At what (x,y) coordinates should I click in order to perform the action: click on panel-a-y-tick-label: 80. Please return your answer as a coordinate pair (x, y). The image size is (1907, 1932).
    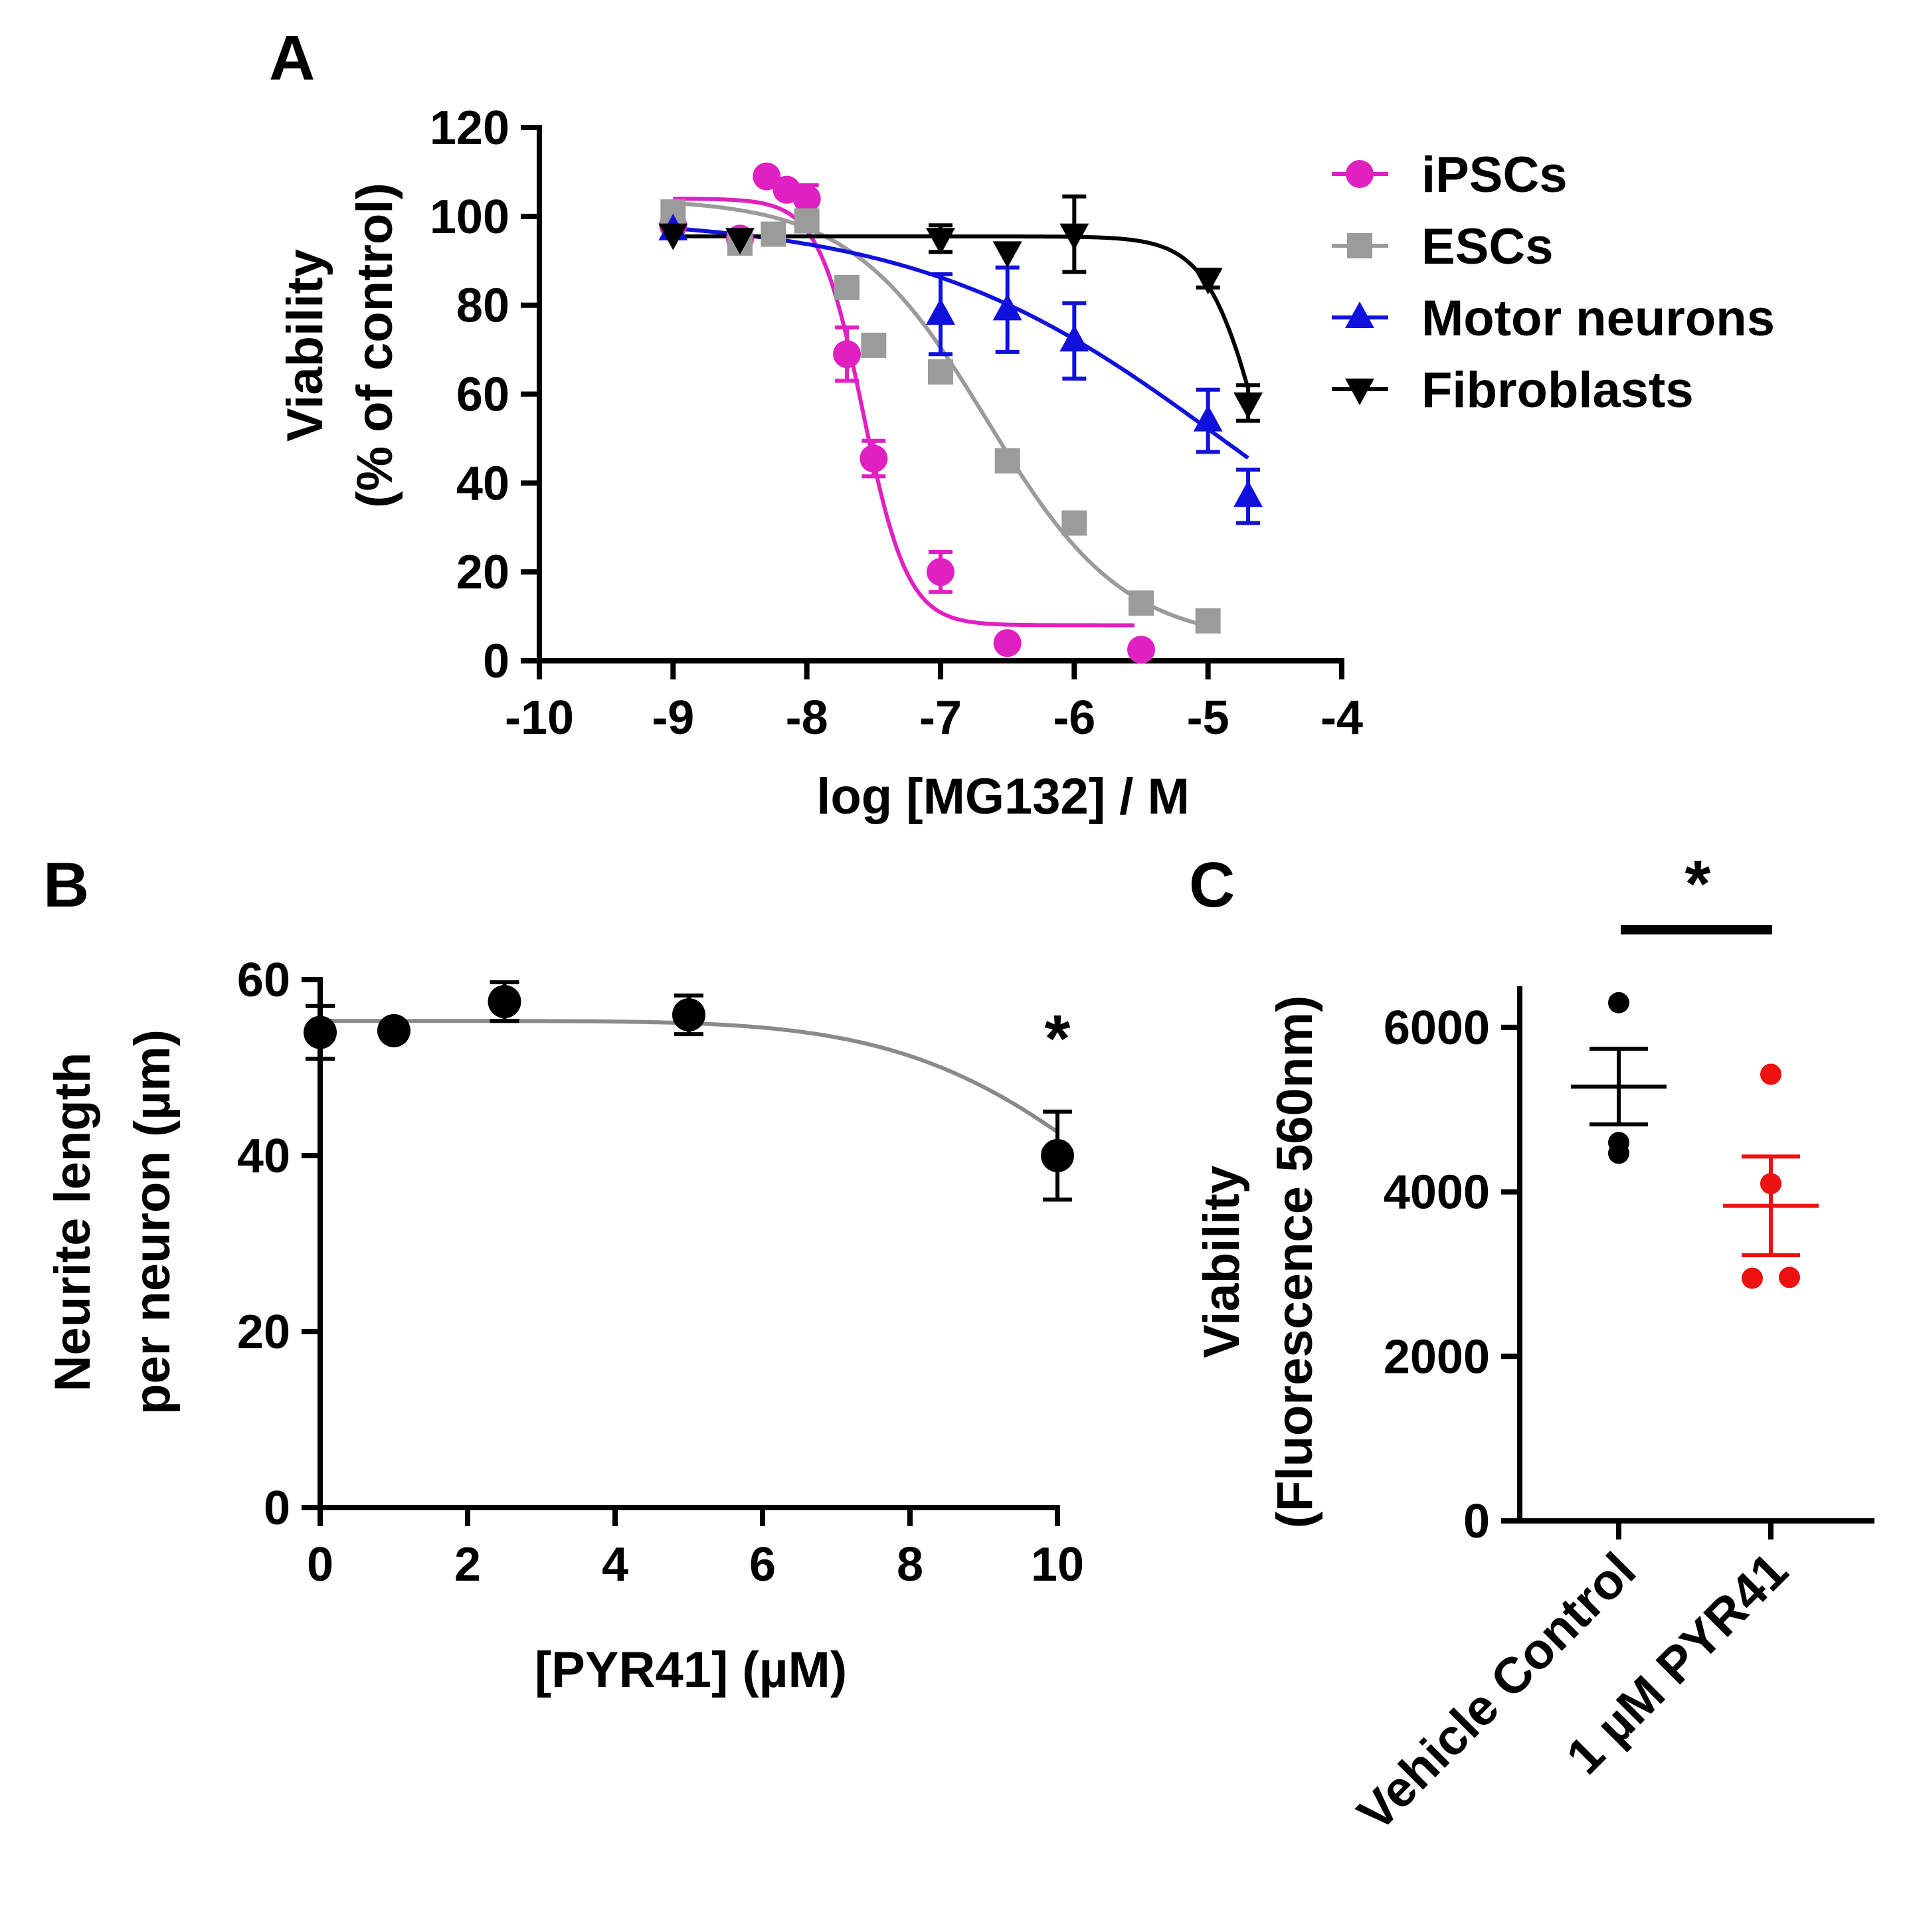
    Looking at the image, I should click on (482, 306).